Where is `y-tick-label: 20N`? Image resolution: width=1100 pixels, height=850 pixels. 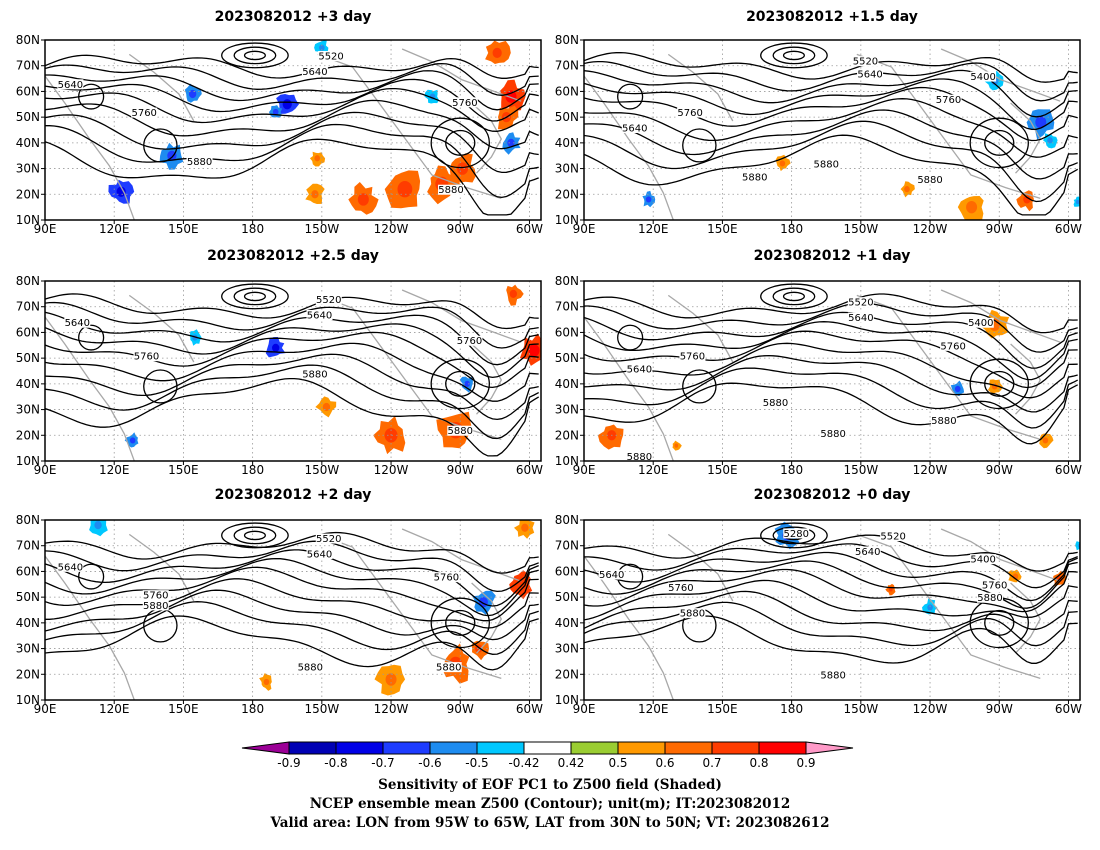
y-tick-label: 20N is located at coordinates (567, 435).